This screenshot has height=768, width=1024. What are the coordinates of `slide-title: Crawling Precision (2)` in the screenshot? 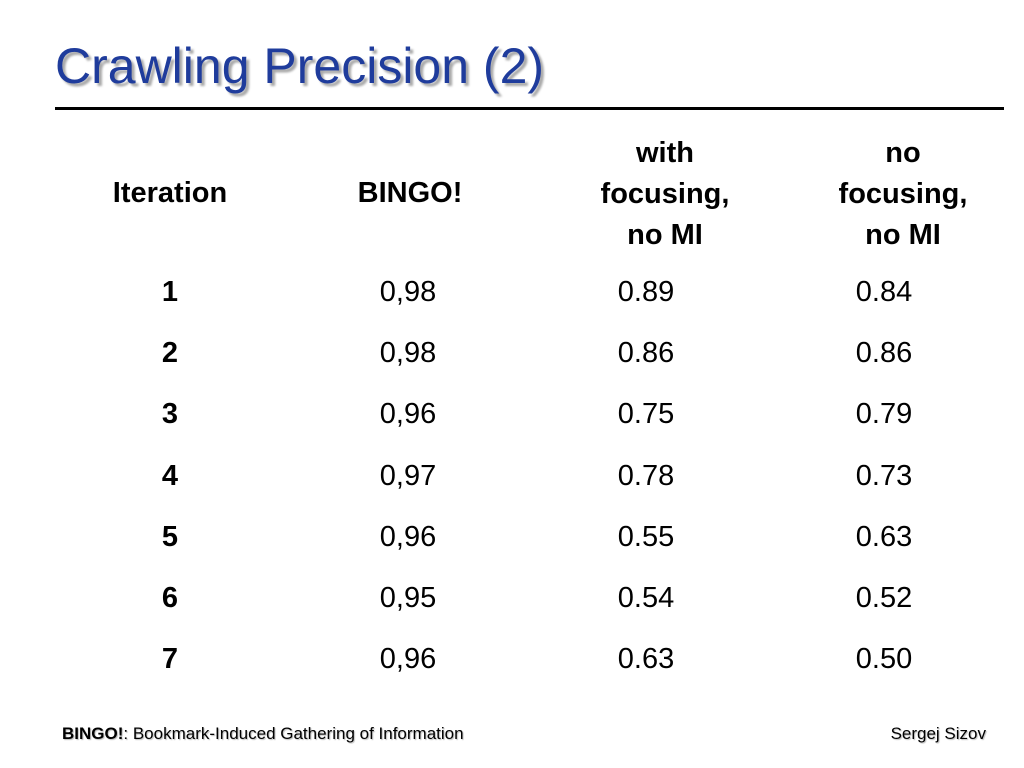 It's located at (300, 66).